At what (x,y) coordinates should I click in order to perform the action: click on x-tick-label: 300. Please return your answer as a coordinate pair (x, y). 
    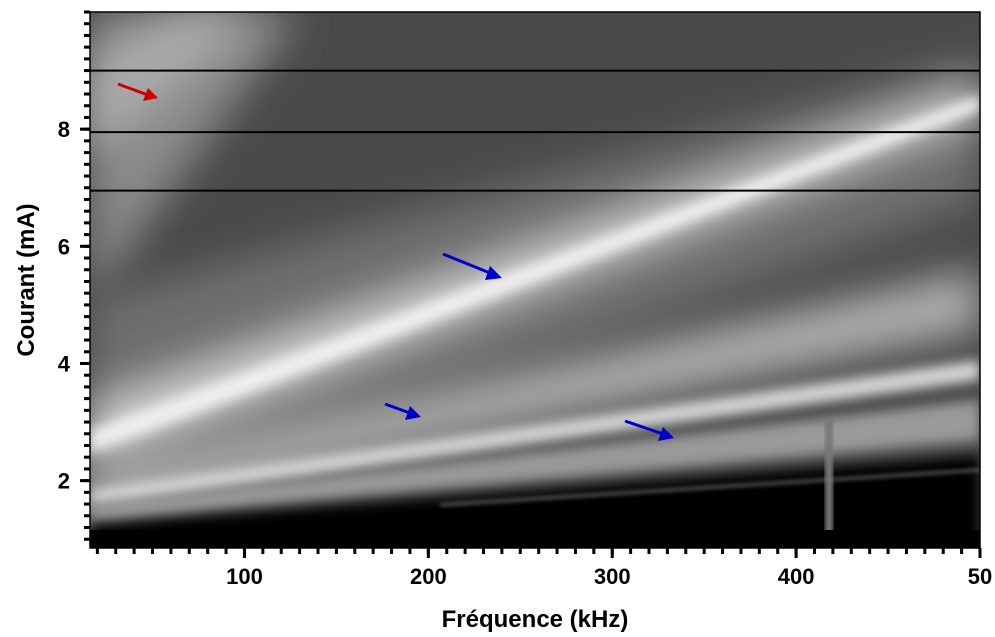
    Looking at the image, I should click on (612, 576).